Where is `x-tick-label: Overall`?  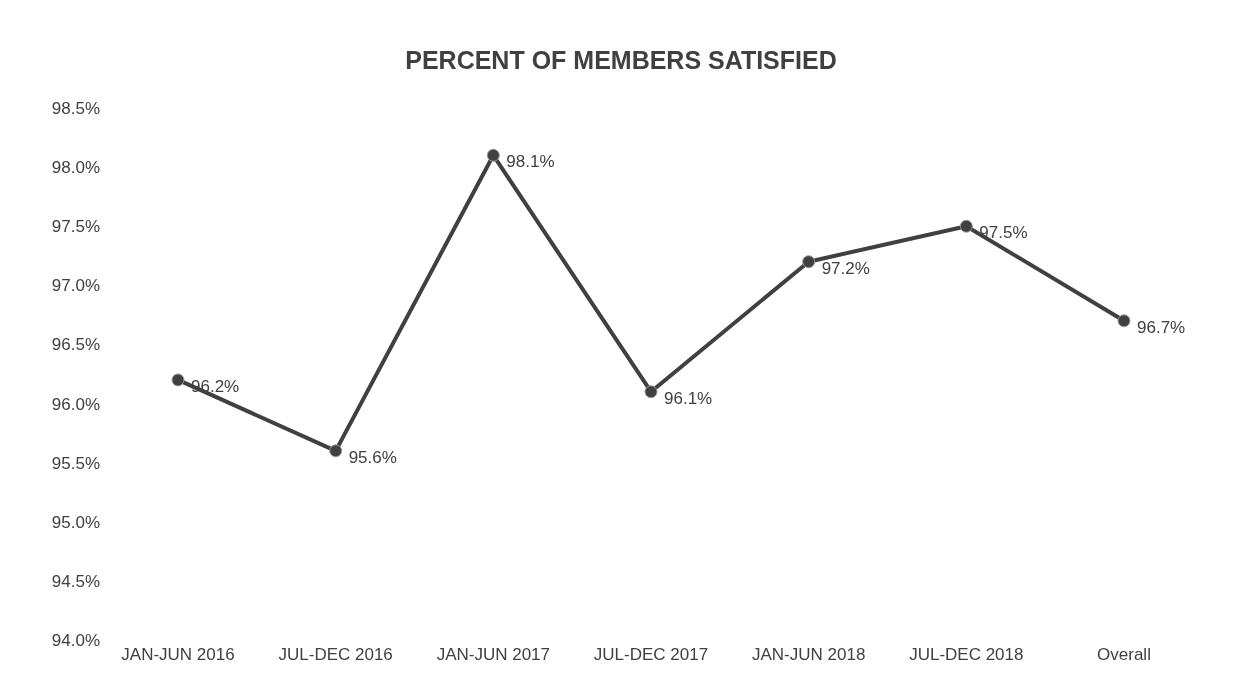 x-tick-label: Overall is located at coordinates (1124, 655).